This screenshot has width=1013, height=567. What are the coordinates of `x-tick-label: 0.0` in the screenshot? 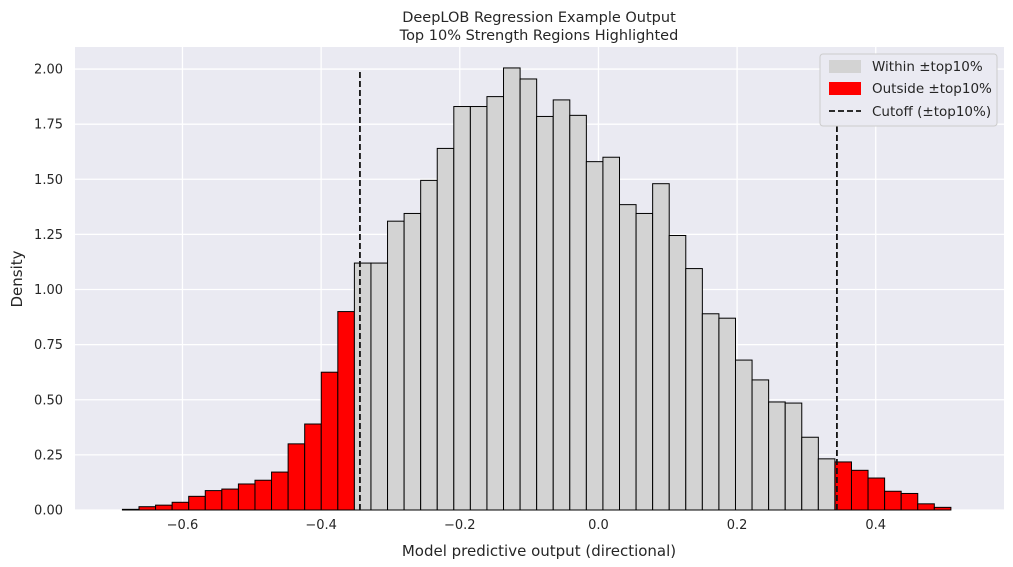 It's located at (598, 525).